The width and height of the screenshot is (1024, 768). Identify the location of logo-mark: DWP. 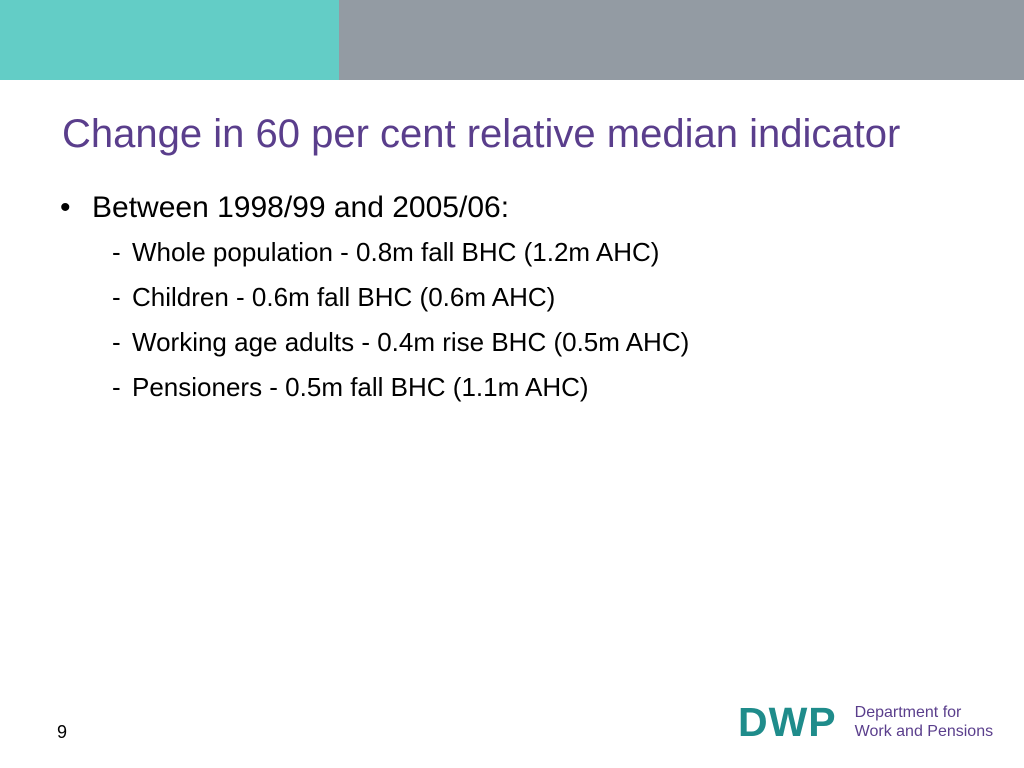
(787, 722).